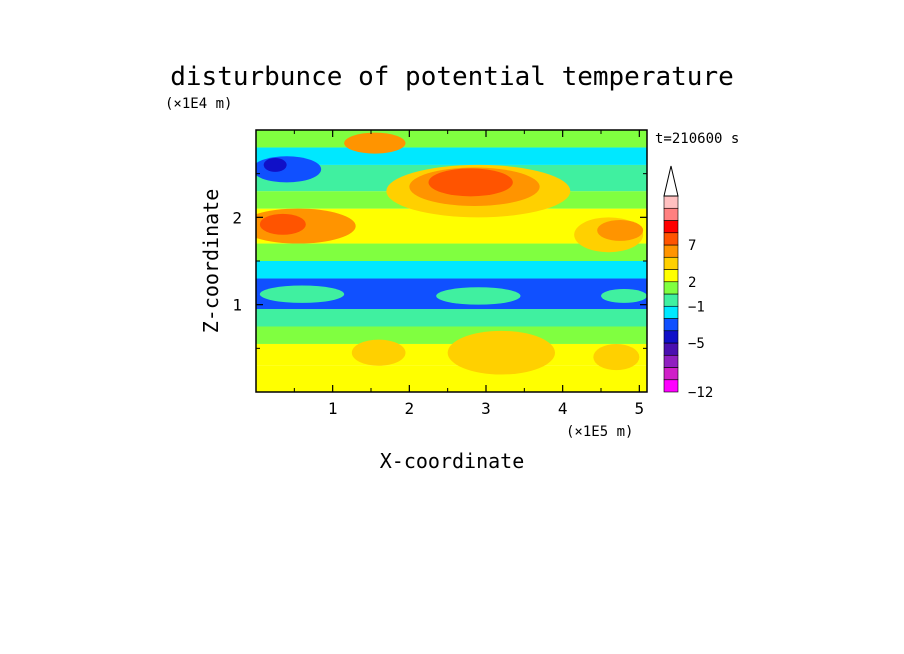  What do you see at coordinates (697, 139) in the screenshot?
I see `time-annotation: t=210600 s` at bounding box center [697, 139].